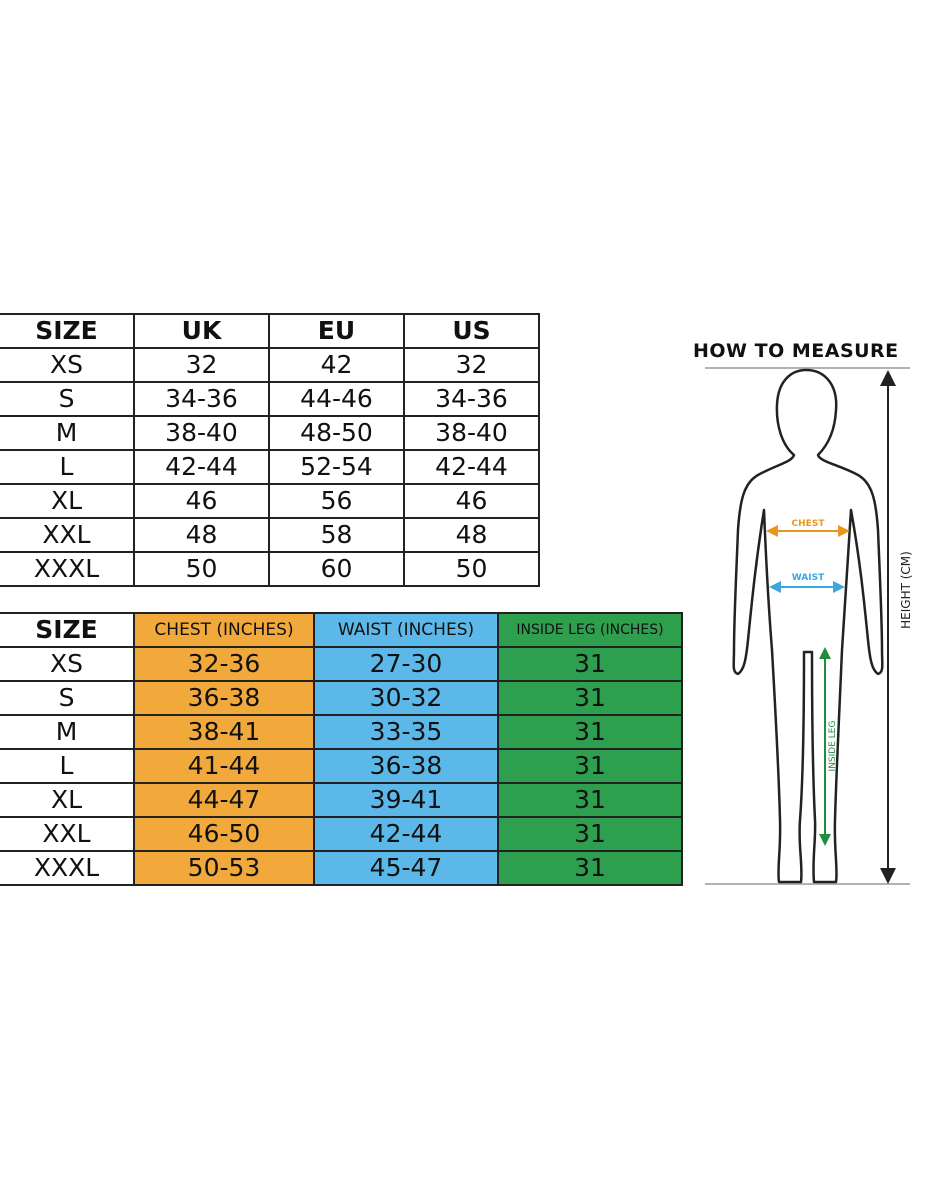 Image resolution: width=930 pixels, height=1195 pixels. Describe the element at coordinates (406, 698) in the screenshot. I see `table-cell: 30-32` at that location.